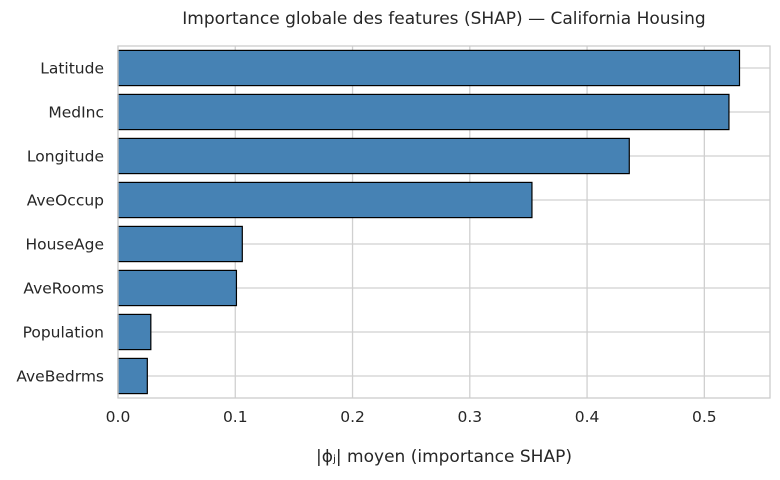 This screenshot has width=780, height=480. I want to click on category-label: Population, so click(63, 333).